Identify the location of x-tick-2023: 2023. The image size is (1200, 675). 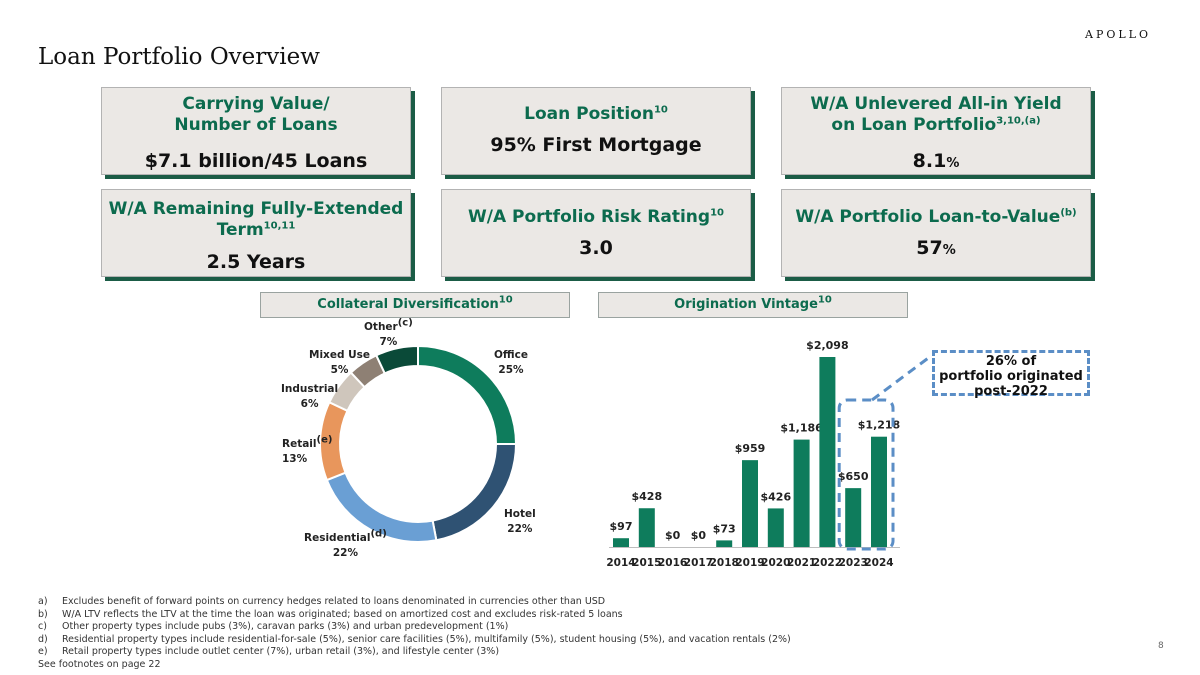
(853, 563).